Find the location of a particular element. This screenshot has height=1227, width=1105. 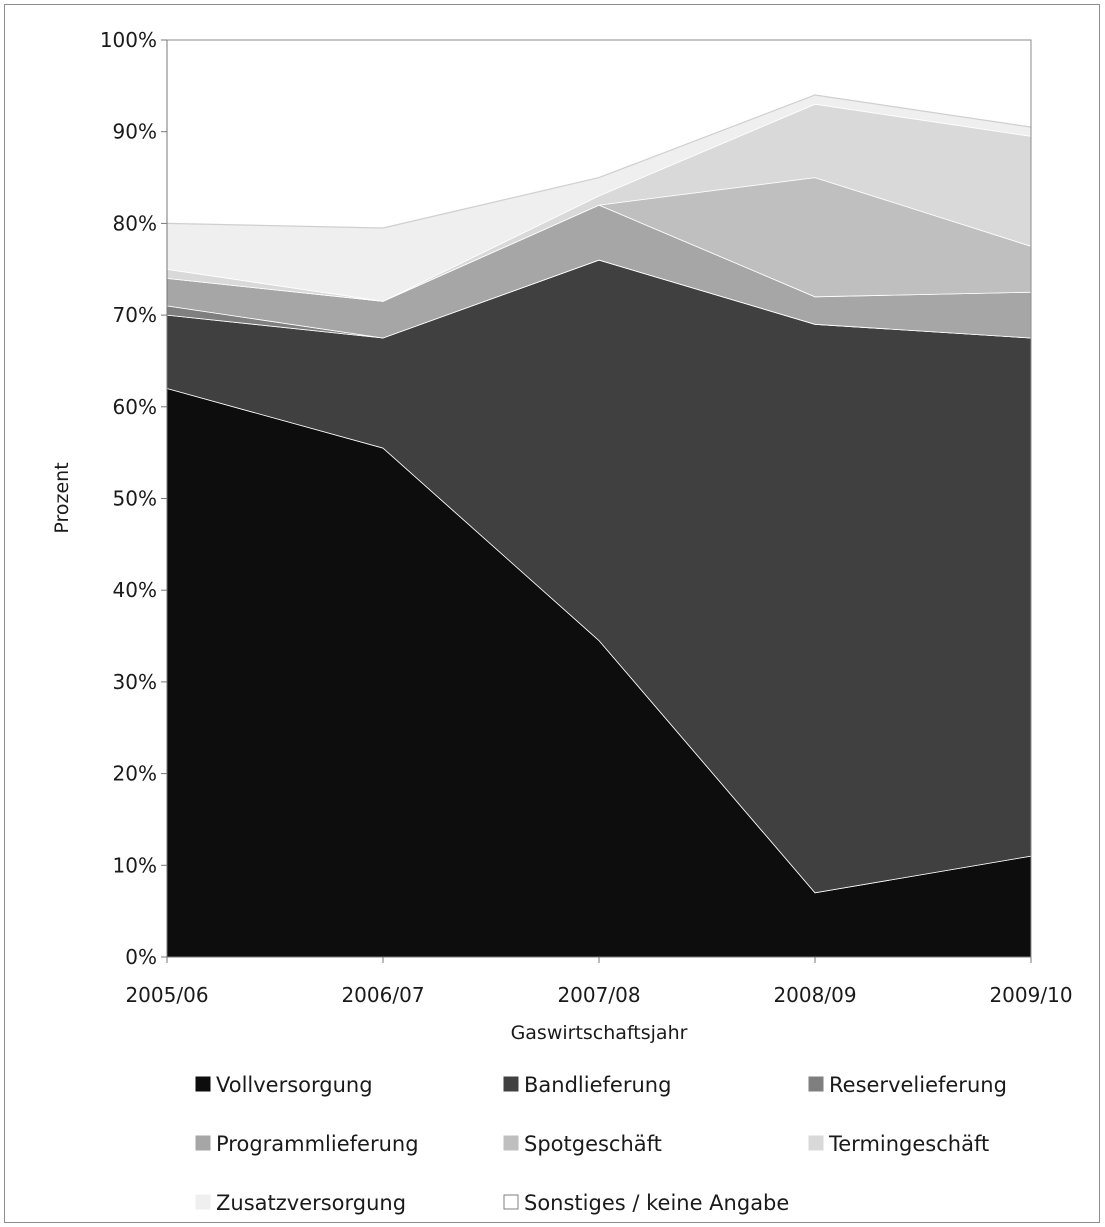

x-axis-ticks: 2005/06 2006/07 2007/08 2008/09 2009/10 is located at coordinates (599, 982).